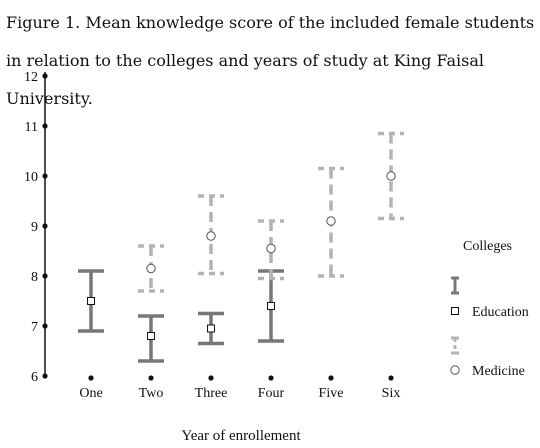 The height and width of the screenshot is (448, 540). What do you see at coordinates (487, 246) in the screenshot?
I see `legend-title: Colleges` at bounding box center [487, 246].